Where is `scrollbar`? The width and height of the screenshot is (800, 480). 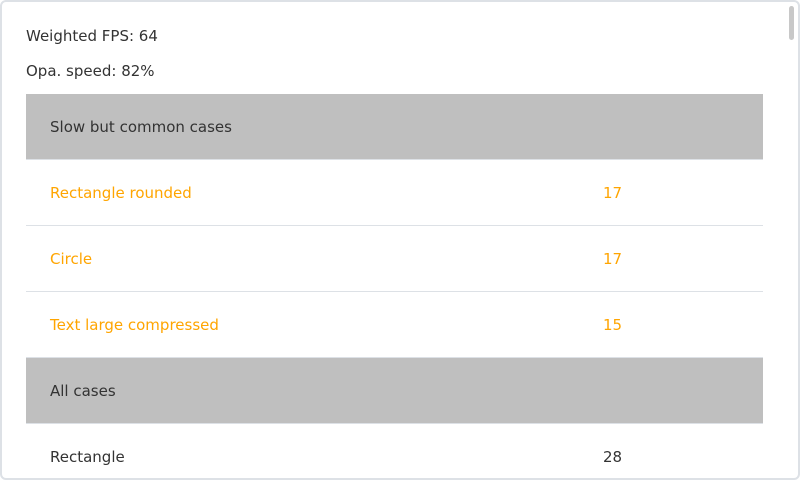 scrollbar is located at coordinates (791, 23).